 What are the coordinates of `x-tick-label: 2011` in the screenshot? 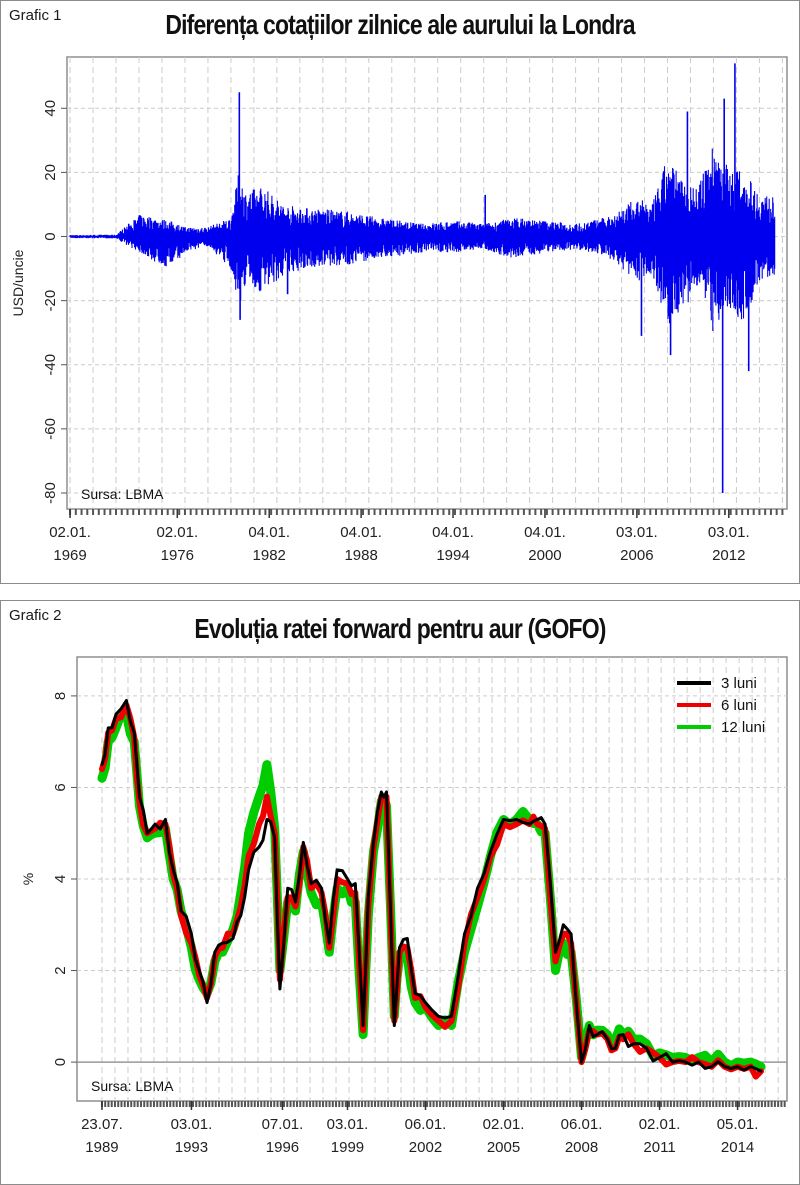 It's located at (659, 1147).